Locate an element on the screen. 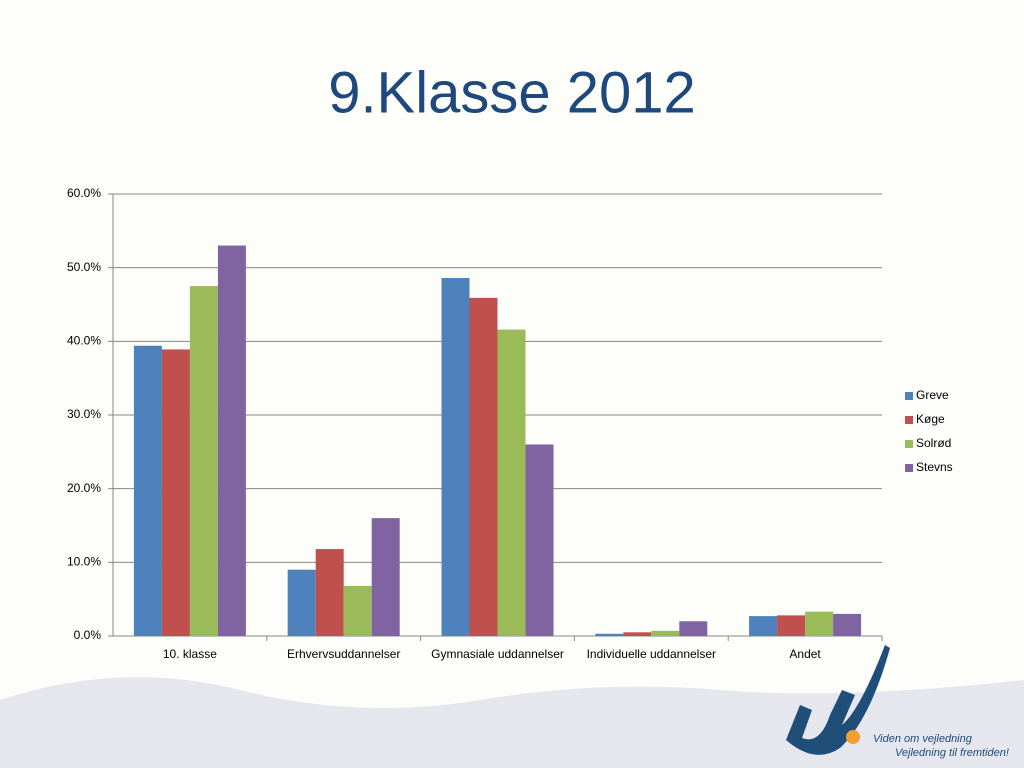 This screenshot has height=768, width=1024. y-tick-label: 40.0% is located at coordinates (84, 341).